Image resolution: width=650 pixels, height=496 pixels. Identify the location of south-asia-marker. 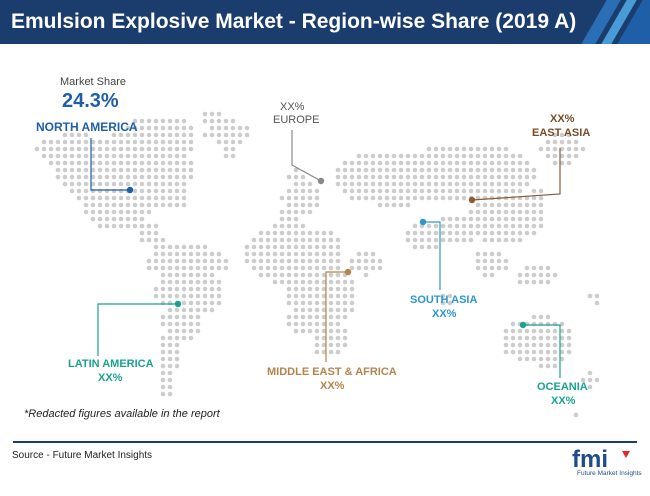
(423, 222).